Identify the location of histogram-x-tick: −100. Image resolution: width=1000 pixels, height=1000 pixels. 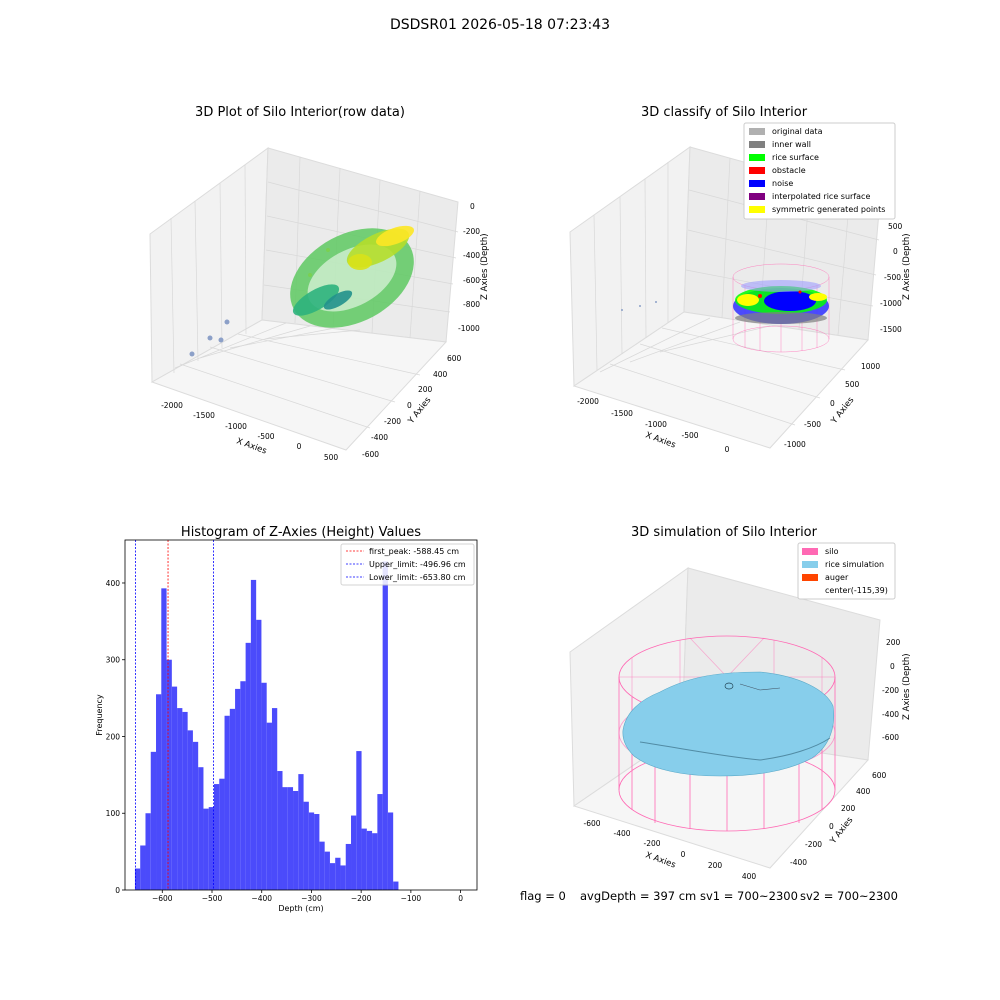
(411, 898).